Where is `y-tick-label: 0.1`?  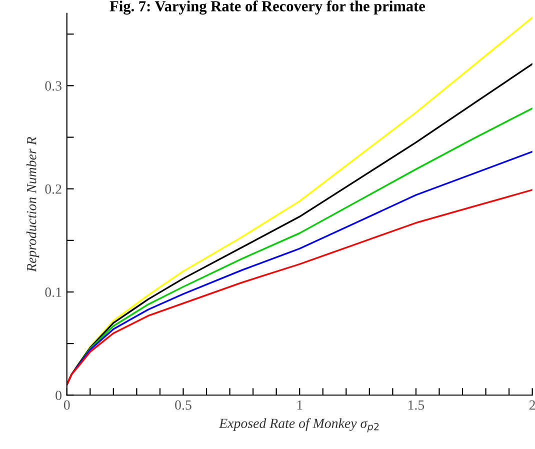
y-tick-label: 0.1 is located at coordinates (53, 292).